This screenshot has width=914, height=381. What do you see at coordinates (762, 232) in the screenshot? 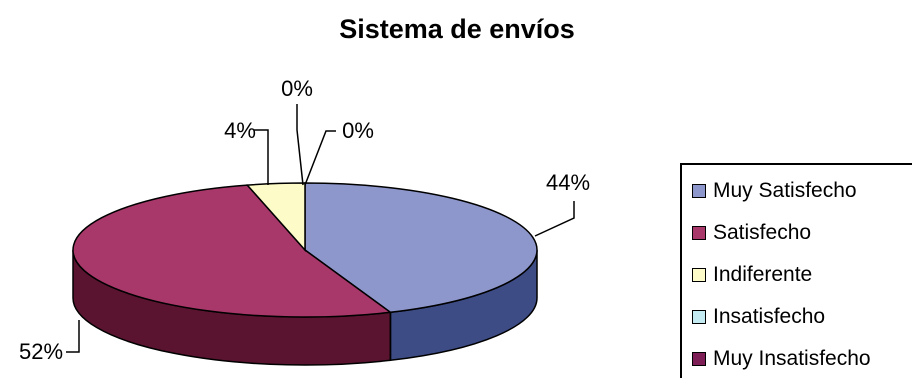
I see `legend-label: Satisfecho` at bounding box center [762, 232].